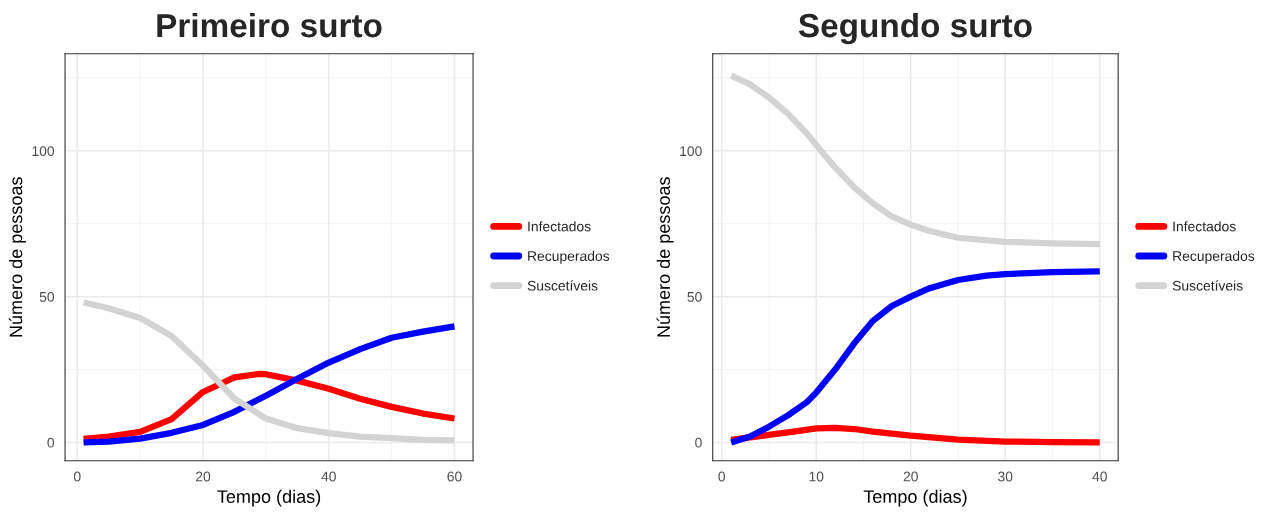 This screenshot has height=512, width=1275. Describe the element at coordinates (915, 28) in the screenshot. I see `chart-title: Segundo surto` at that location.